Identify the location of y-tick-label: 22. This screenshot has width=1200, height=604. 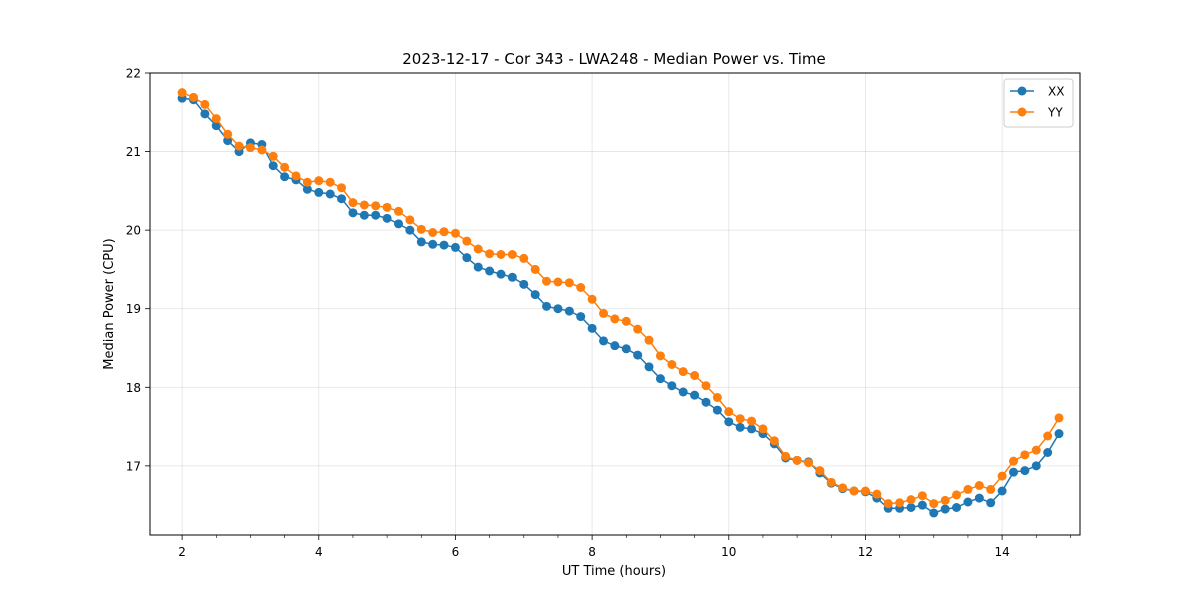
(133, 74).